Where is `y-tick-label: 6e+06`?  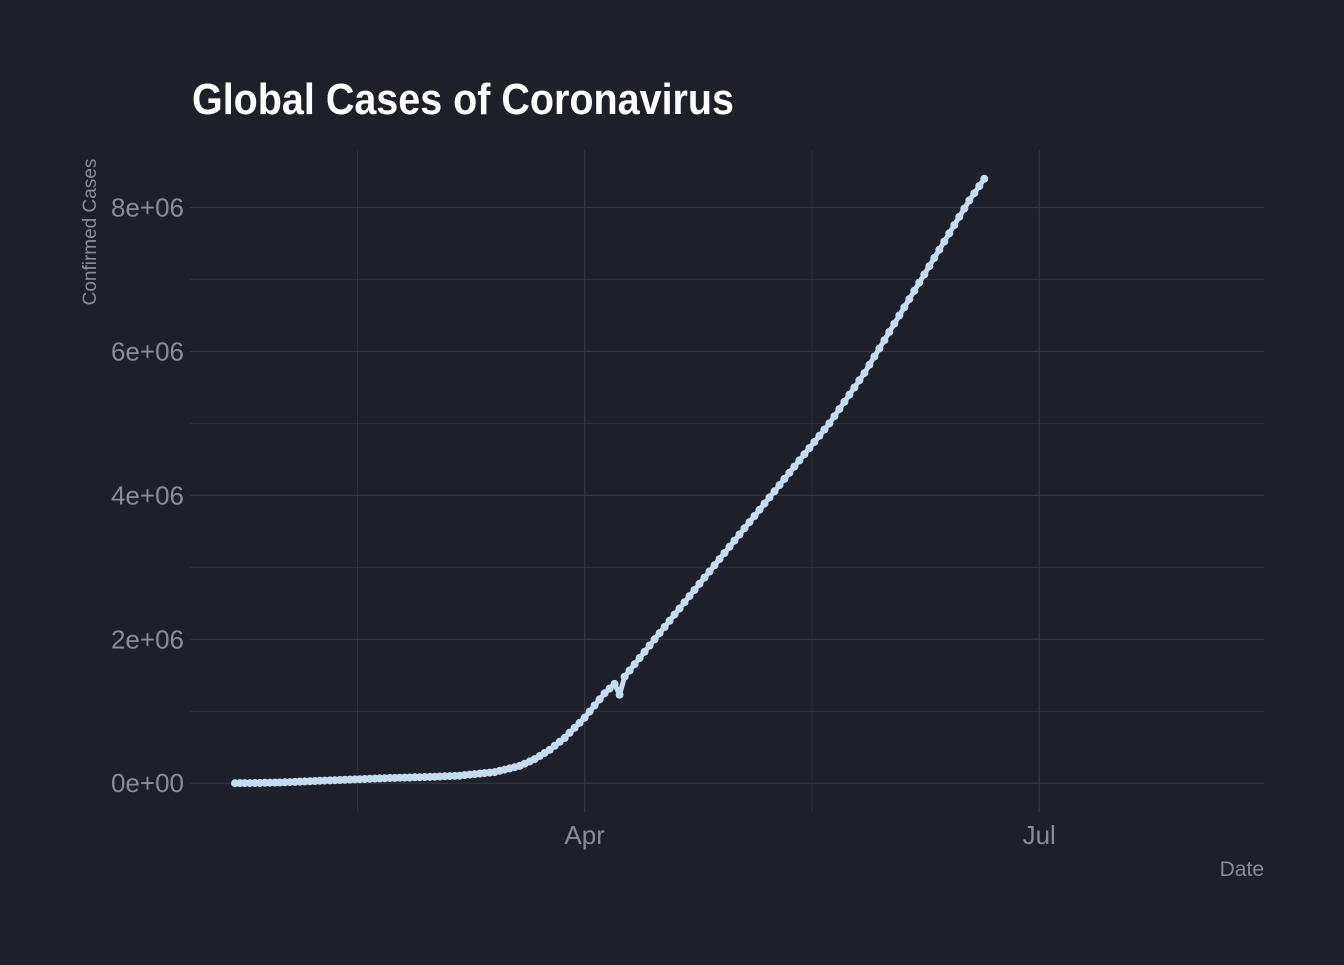
y-tick-label: 6e+06 is located at coordinates (147, 351).